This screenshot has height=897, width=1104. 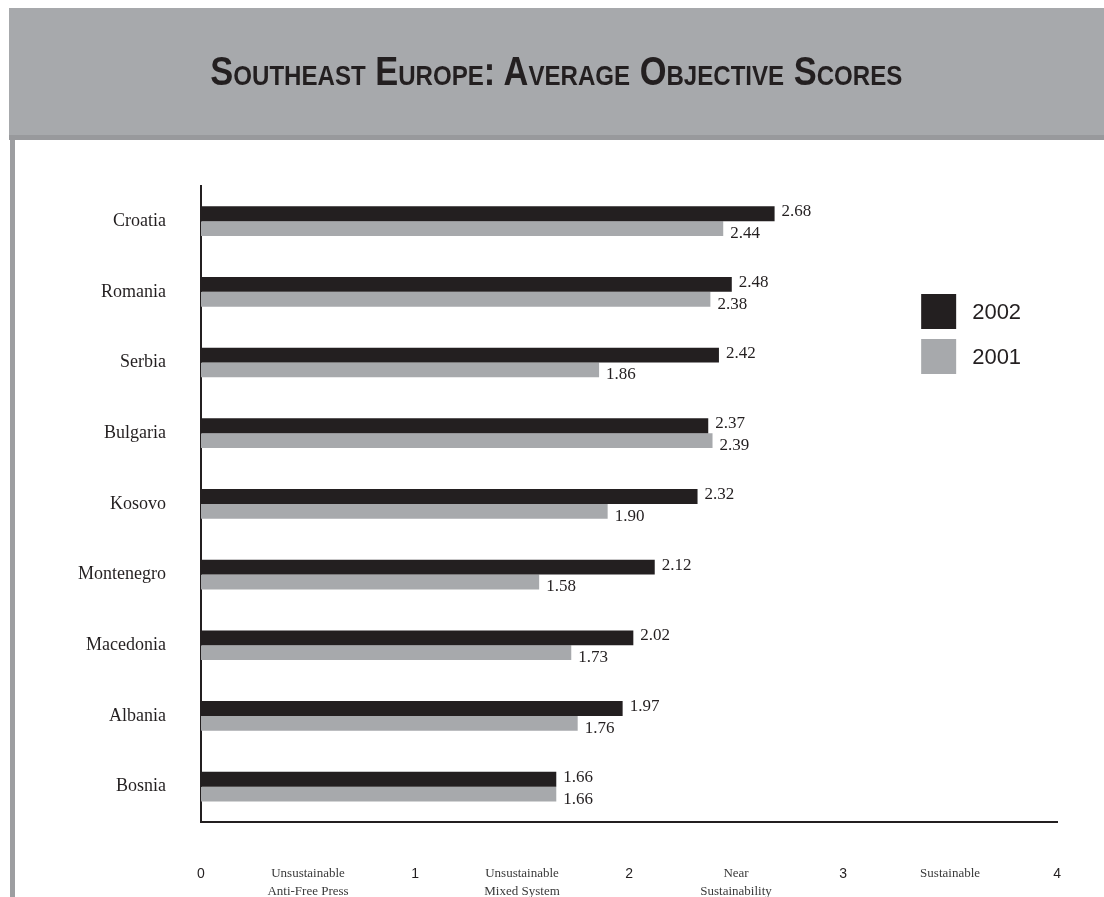 What do you see at coordinates (140, 219) in the screenshot?
I see `y-tick-label: Croatia` at bounding box center [140, 219].